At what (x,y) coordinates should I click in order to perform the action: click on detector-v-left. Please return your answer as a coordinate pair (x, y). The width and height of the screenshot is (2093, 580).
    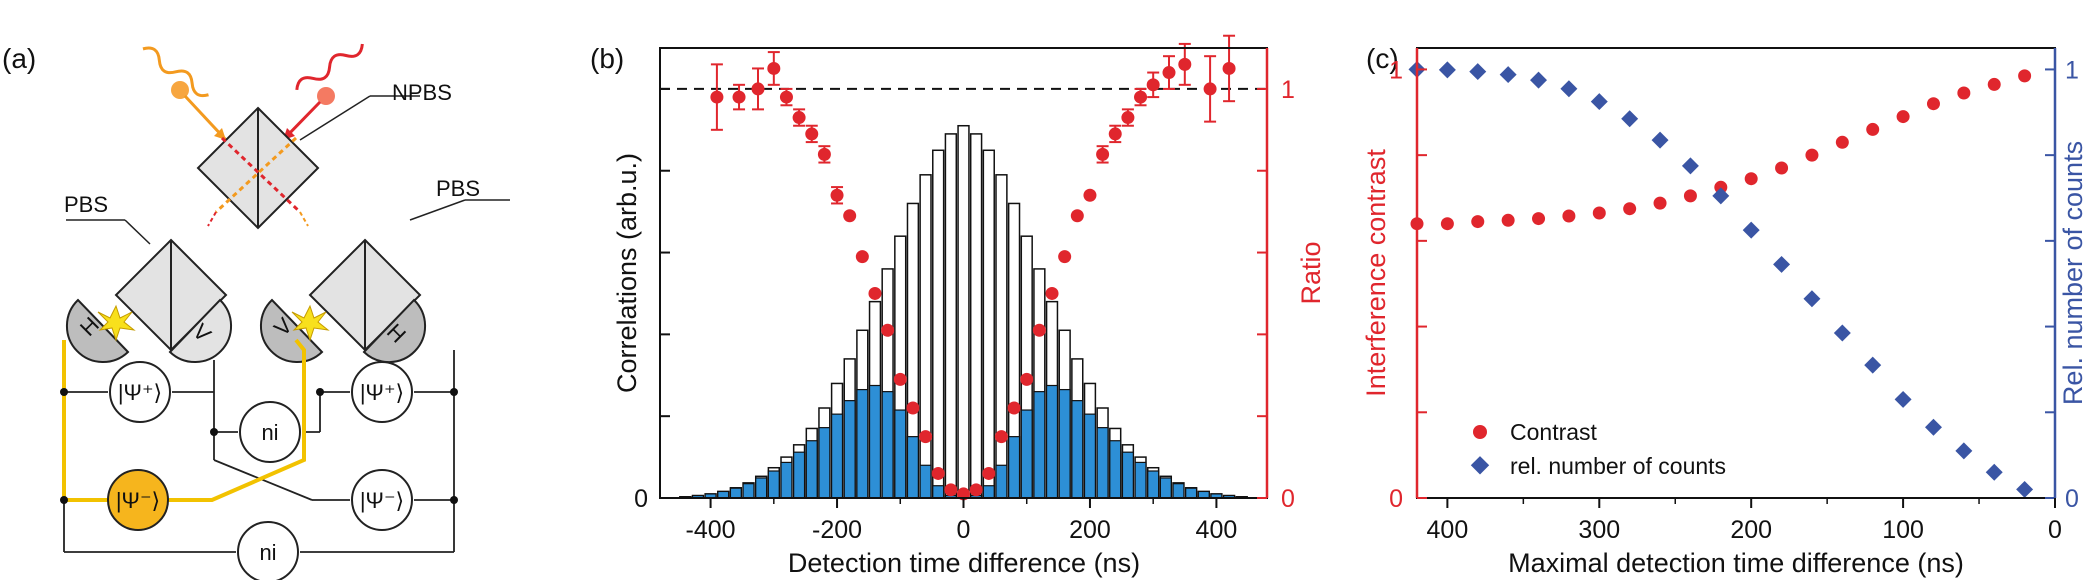
    Looking at the image, I should click on (200, 331).